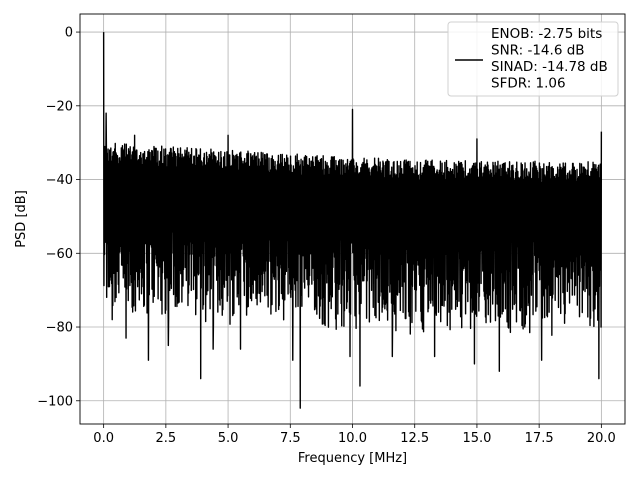 The width and height of the screenshot is (640, 480). What do you see at coordinates (290, 438) in the screenshot?
I see `x-tick-label: 7.5` at bounding box center [290, 438].